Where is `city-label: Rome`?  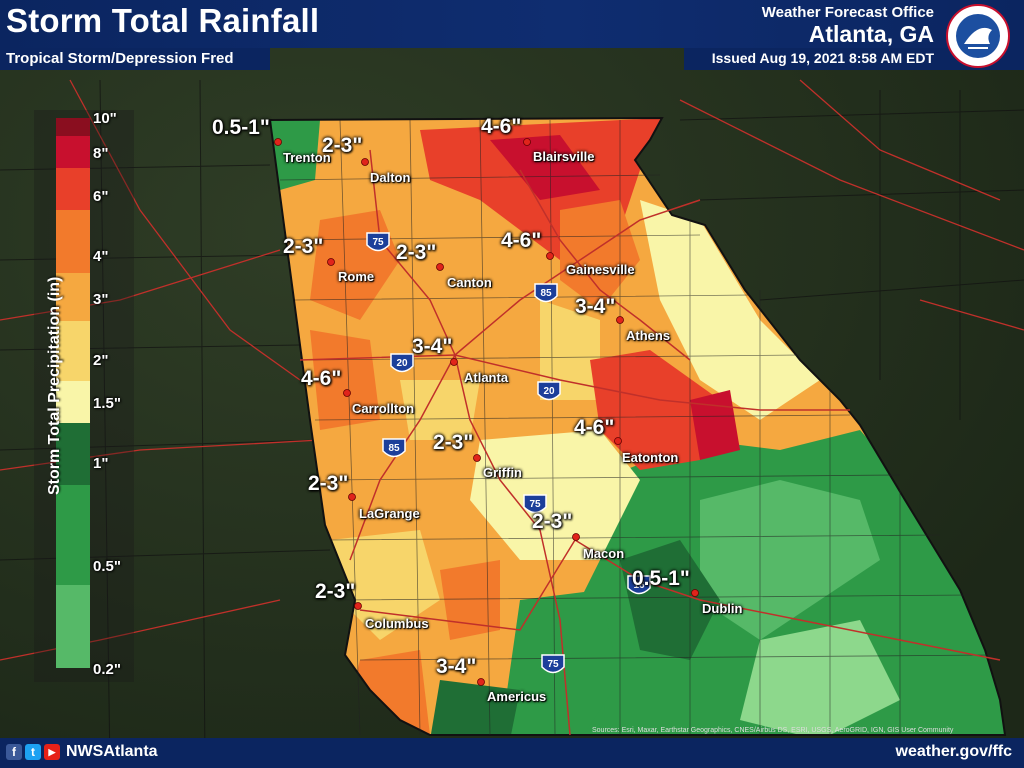
city-label: Rome is located at coordinates (356, 276).